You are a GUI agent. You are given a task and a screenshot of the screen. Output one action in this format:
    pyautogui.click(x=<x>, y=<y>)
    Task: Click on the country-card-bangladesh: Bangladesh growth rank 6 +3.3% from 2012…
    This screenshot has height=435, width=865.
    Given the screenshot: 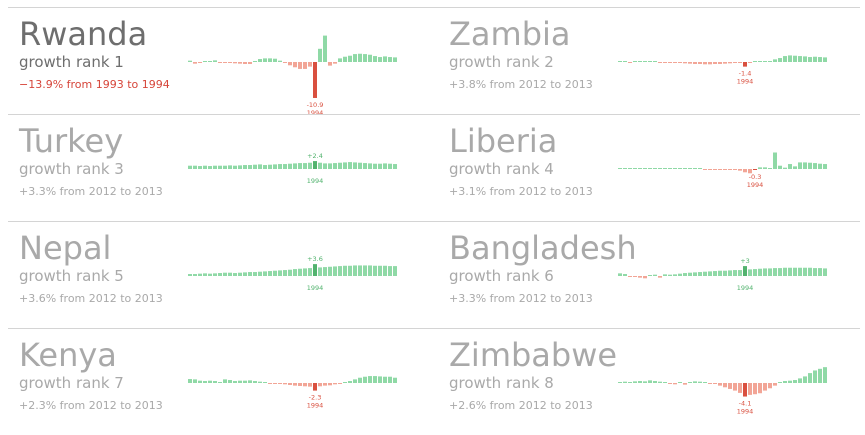 What is the action you would take?
    pyautogui.click(x=651, y=275)
    